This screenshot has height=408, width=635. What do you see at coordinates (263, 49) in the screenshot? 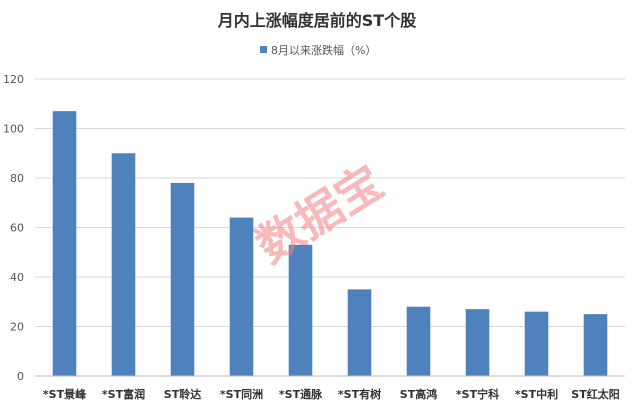
I see `legend-swatch` at bounding box center [263, 49].